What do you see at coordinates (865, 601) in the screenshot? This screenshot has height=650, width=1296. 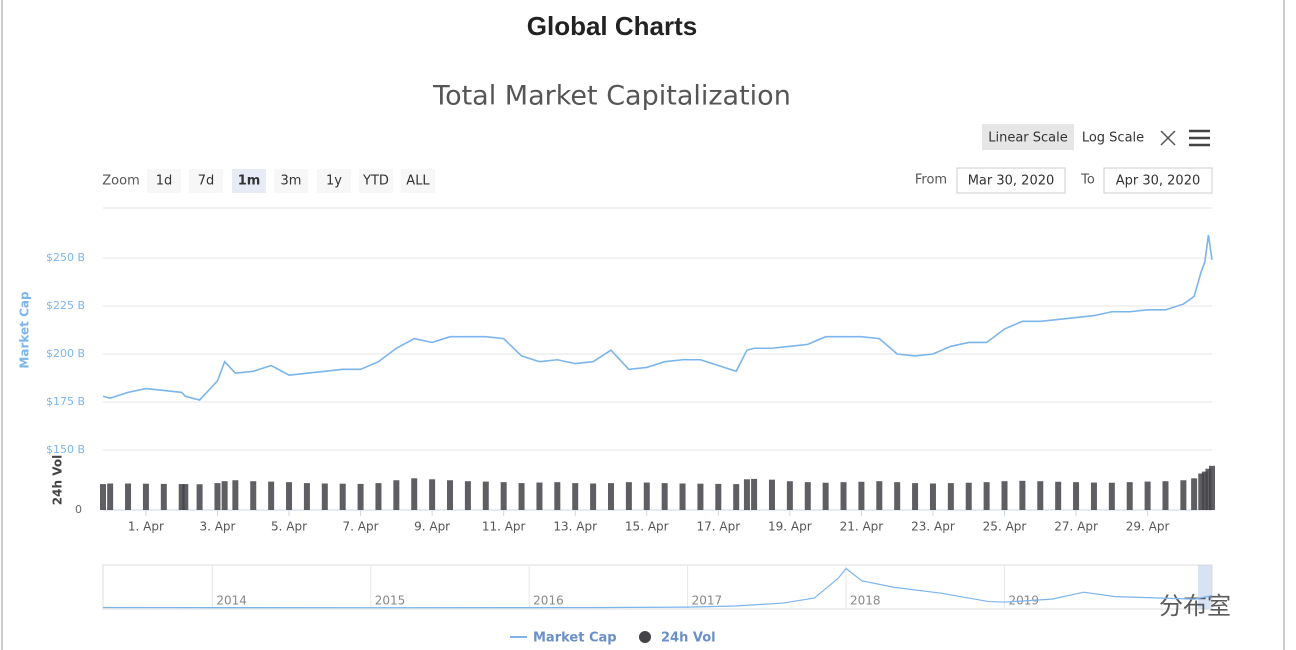 I see `navigator-tick-label: 2018` at bounding box center [865, 601].